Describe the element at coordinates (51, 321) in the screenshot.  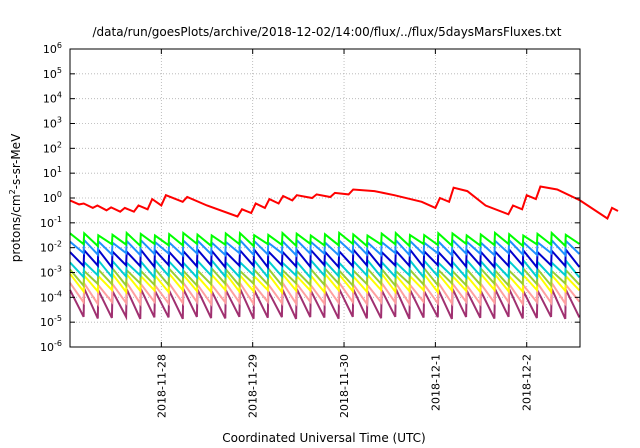
I see `y-tick-label: 10⁻⁵` at that location.